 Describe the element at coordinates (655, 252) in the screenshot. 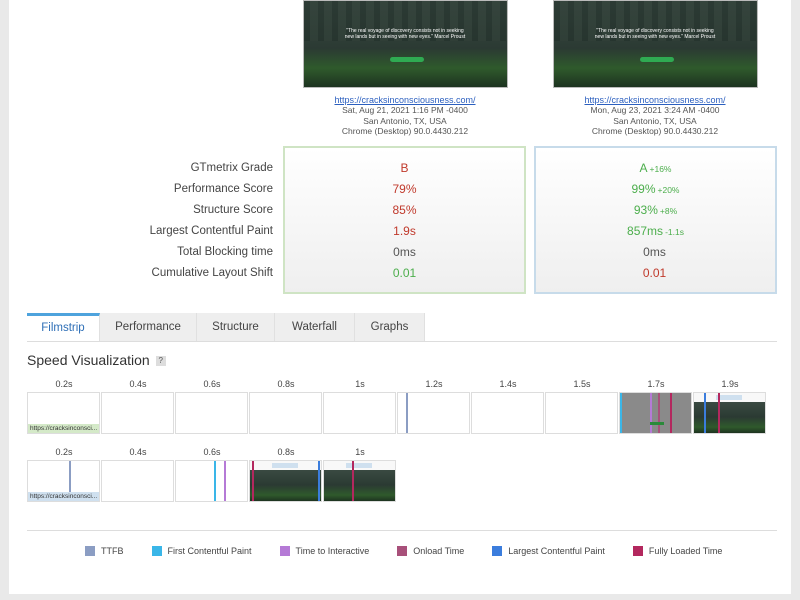

I see `score-after-tbt: 0ms` at that location.